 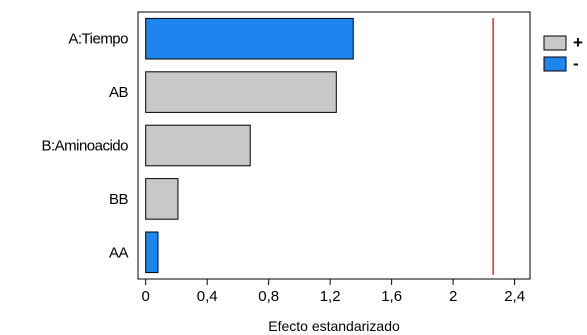 What do you see at coordinates (576, 63) in the screenshot?
I see `legend-label: -` at bounding box center [576, 63].